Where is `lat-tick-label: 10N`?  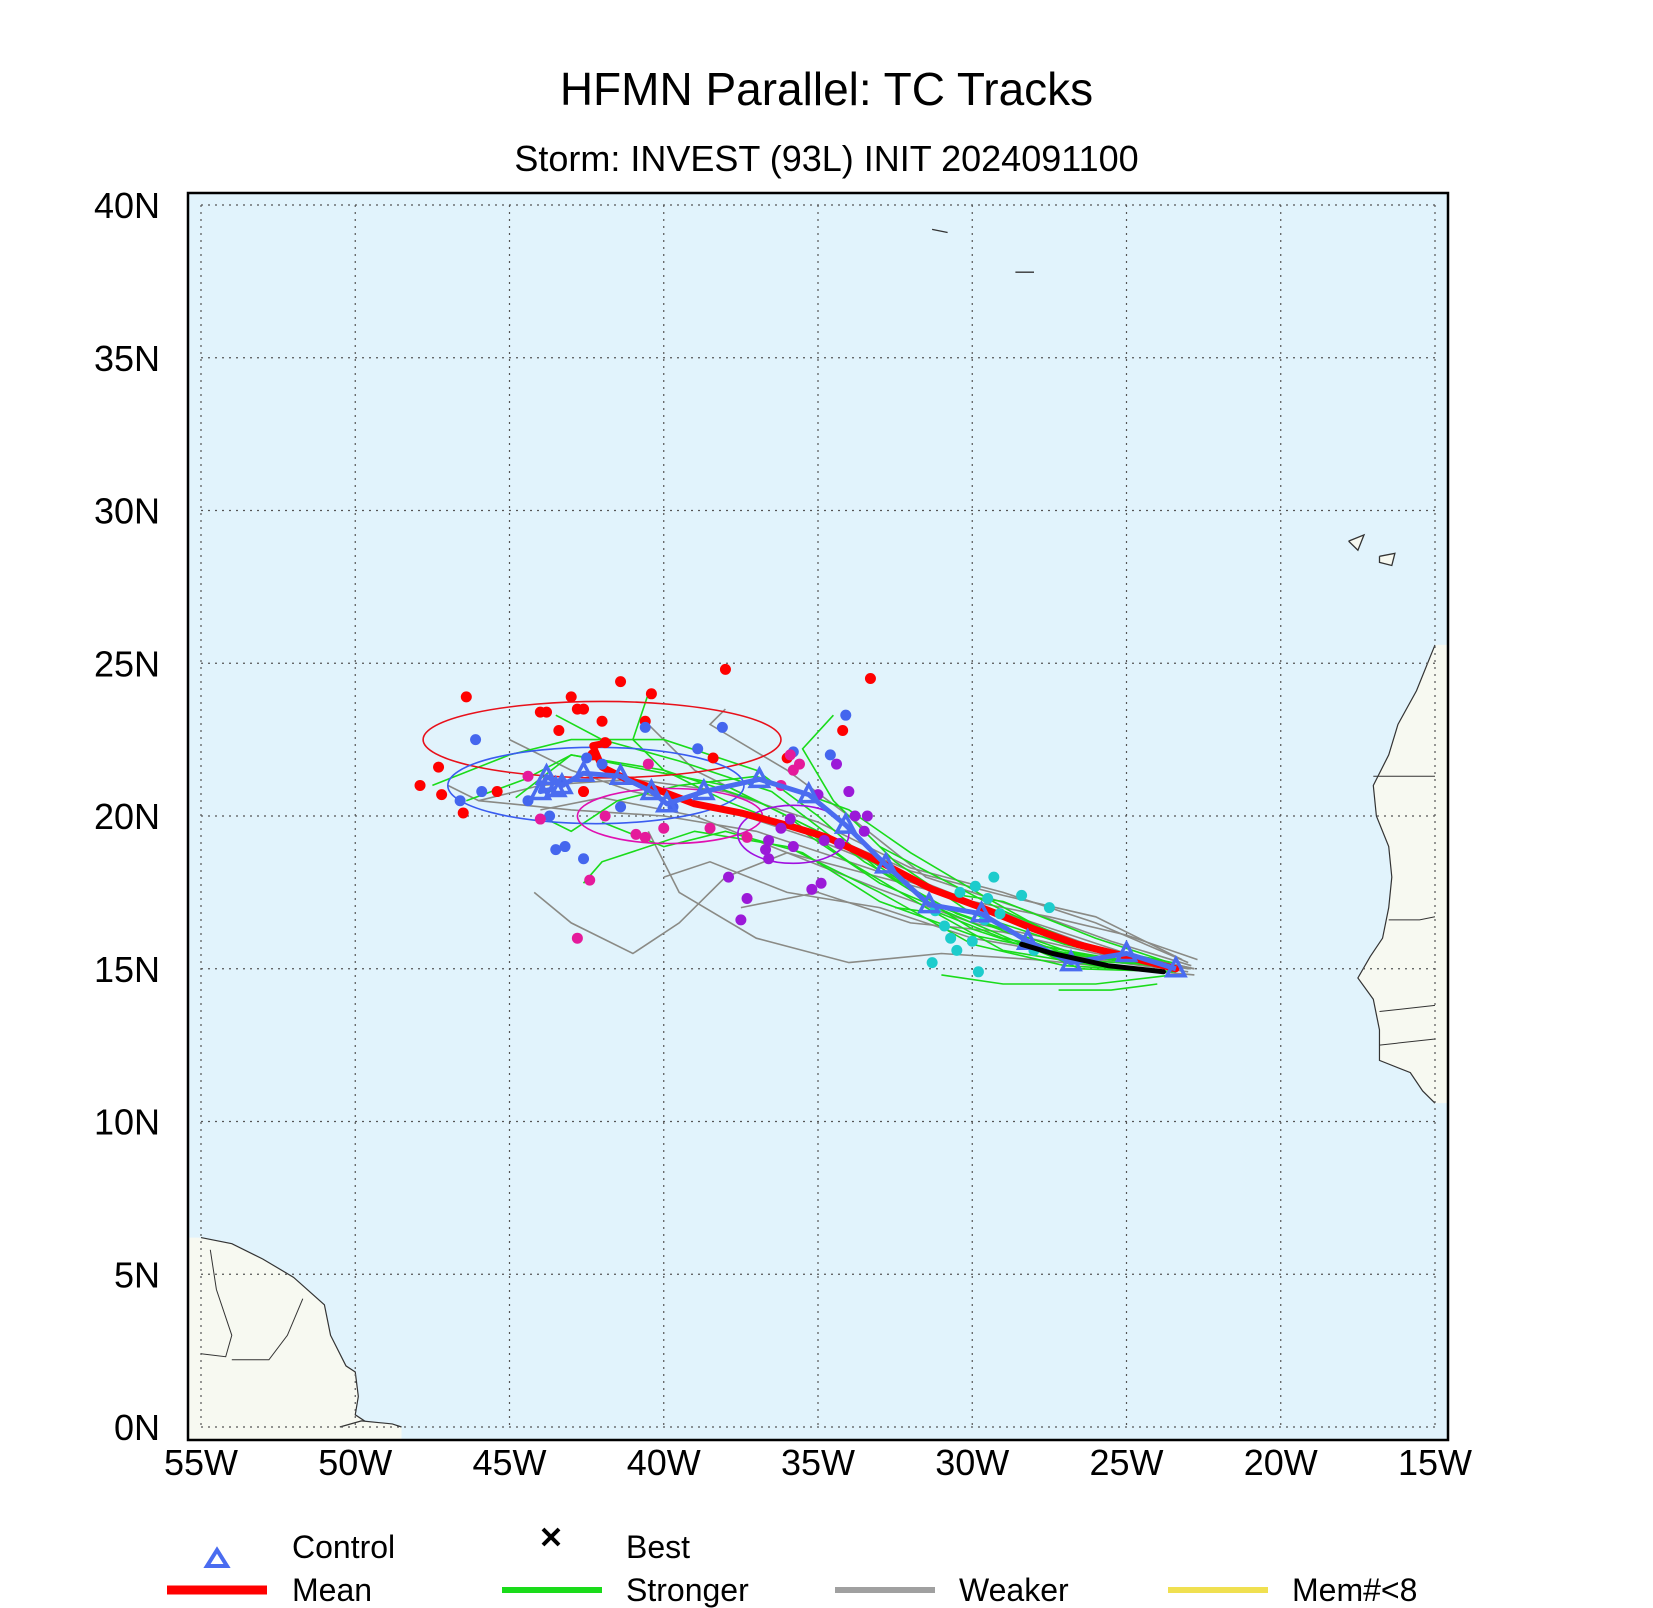
lat-tick-label: 10N is located at coordinates (127, 1122).